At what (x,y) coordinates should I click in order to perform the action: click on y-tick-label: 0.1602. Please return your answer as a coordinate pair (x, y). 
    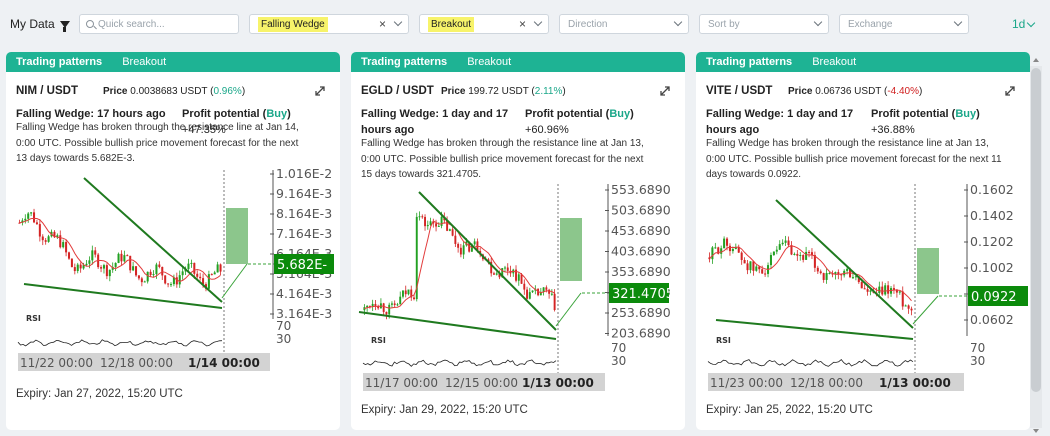
    Looking at the image, I should click on (992, 189).